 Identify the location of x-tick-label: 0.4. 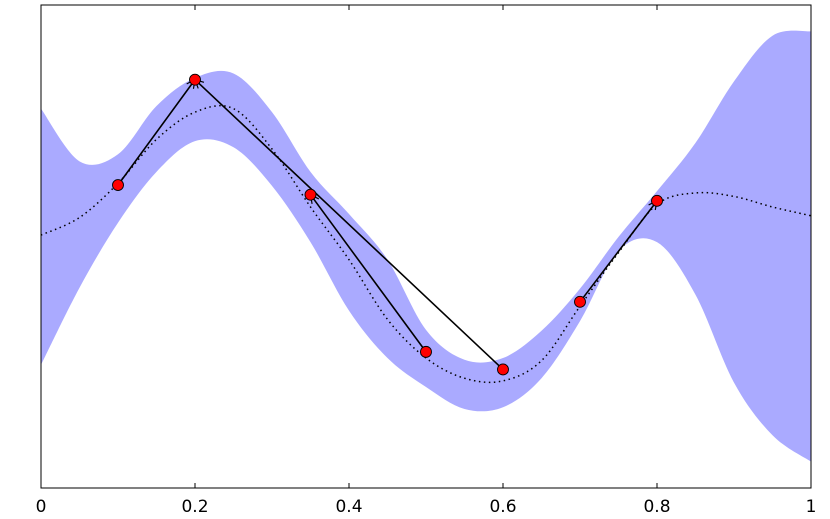
(348, 507).